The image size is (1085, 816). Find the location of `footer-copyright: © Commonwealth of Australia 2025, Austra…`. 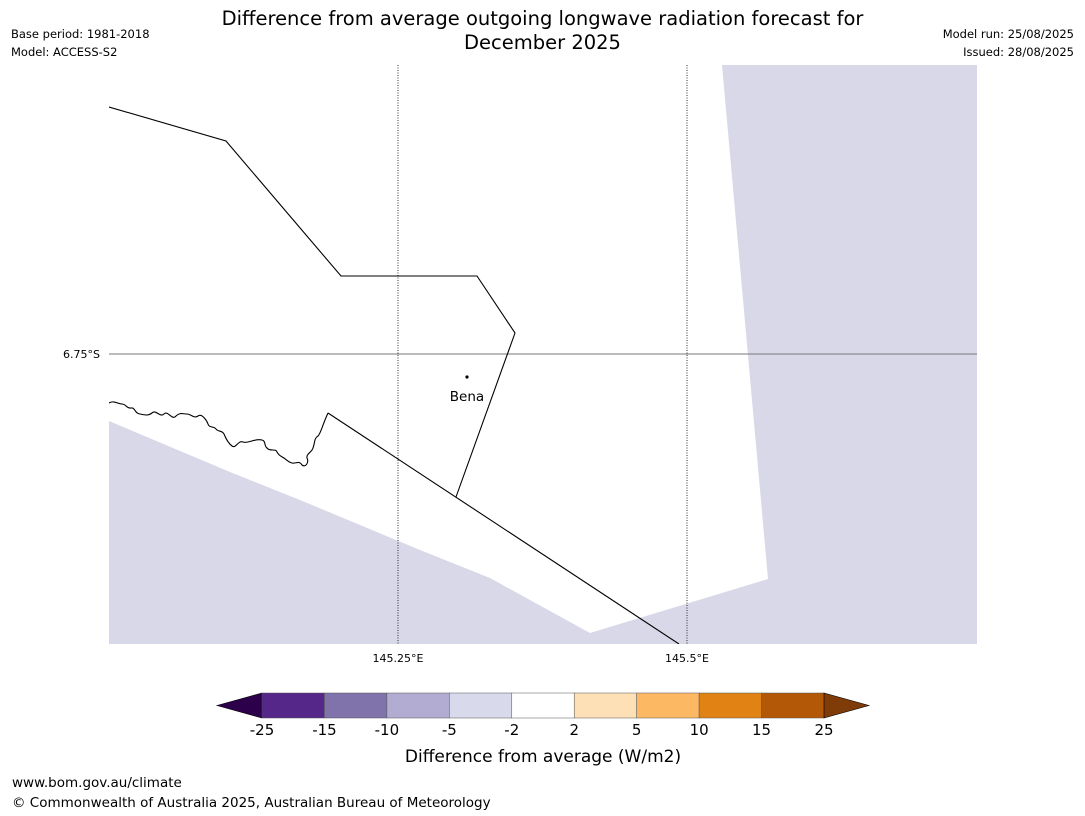

footer-copyright: © Commonwealth of Australia 2025, Austra… is located at coordinates (251, 803).